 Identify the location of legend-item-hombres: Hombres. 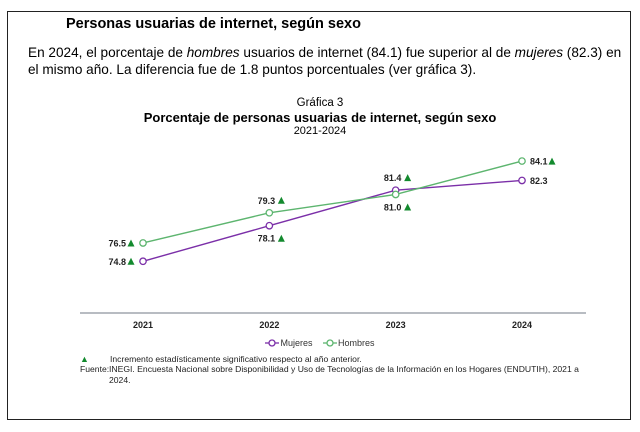
(349, 343).